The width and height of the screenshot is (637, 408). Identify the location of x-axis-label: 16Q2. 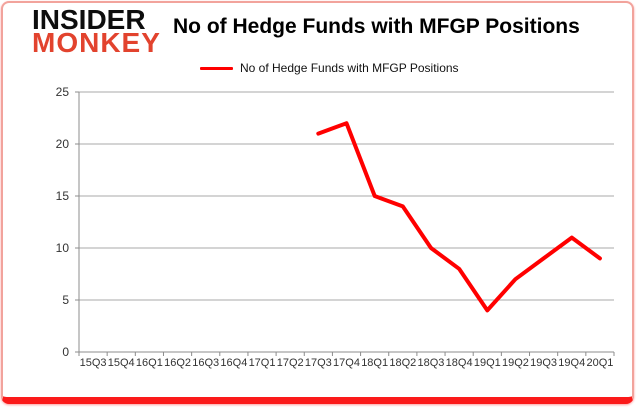
(177, 363).